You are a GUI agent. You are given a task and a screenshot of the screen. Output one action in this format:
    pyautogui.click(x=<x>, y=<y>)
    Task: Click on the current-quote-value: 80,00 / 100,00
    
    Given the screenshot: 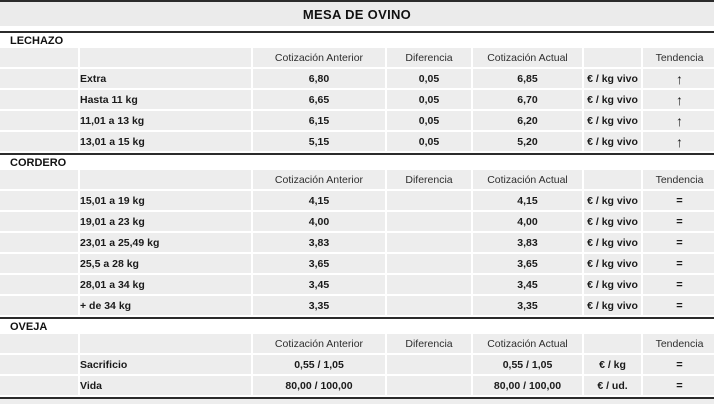 What is the action you would take?
    pyautogui.click(x=527, y=385)
    